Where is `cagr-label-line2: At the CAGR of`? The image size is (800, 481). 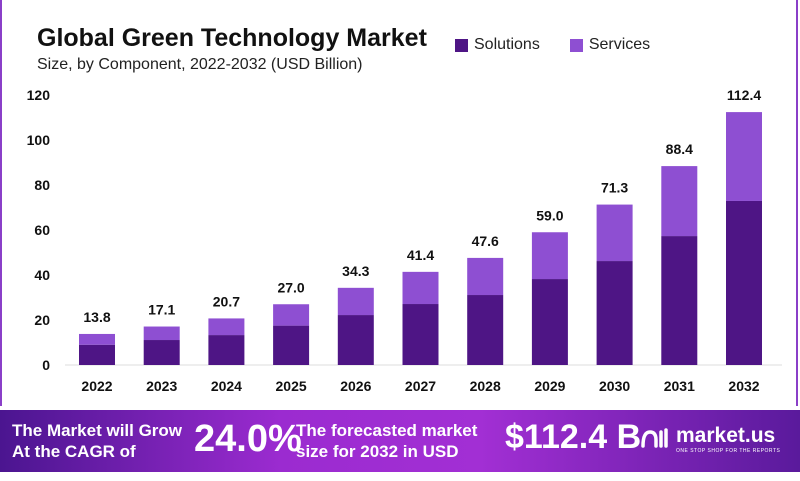
cagr-label-line2: At the CAGR of is located at coordinates (74, 451).